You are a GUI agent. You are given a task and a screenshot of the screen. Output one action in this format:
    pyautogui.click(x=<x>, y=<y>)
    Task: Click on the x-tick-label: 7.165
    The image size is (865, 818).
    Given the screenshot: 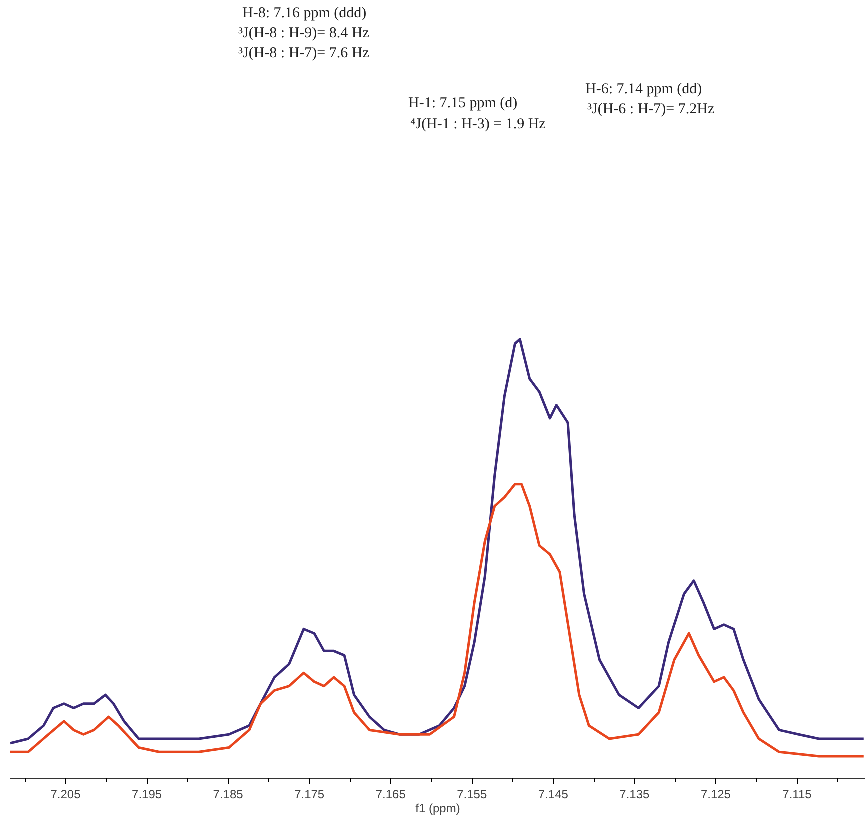 What is the action you would take?
    pyautogui.click(x=391, y=795)
    